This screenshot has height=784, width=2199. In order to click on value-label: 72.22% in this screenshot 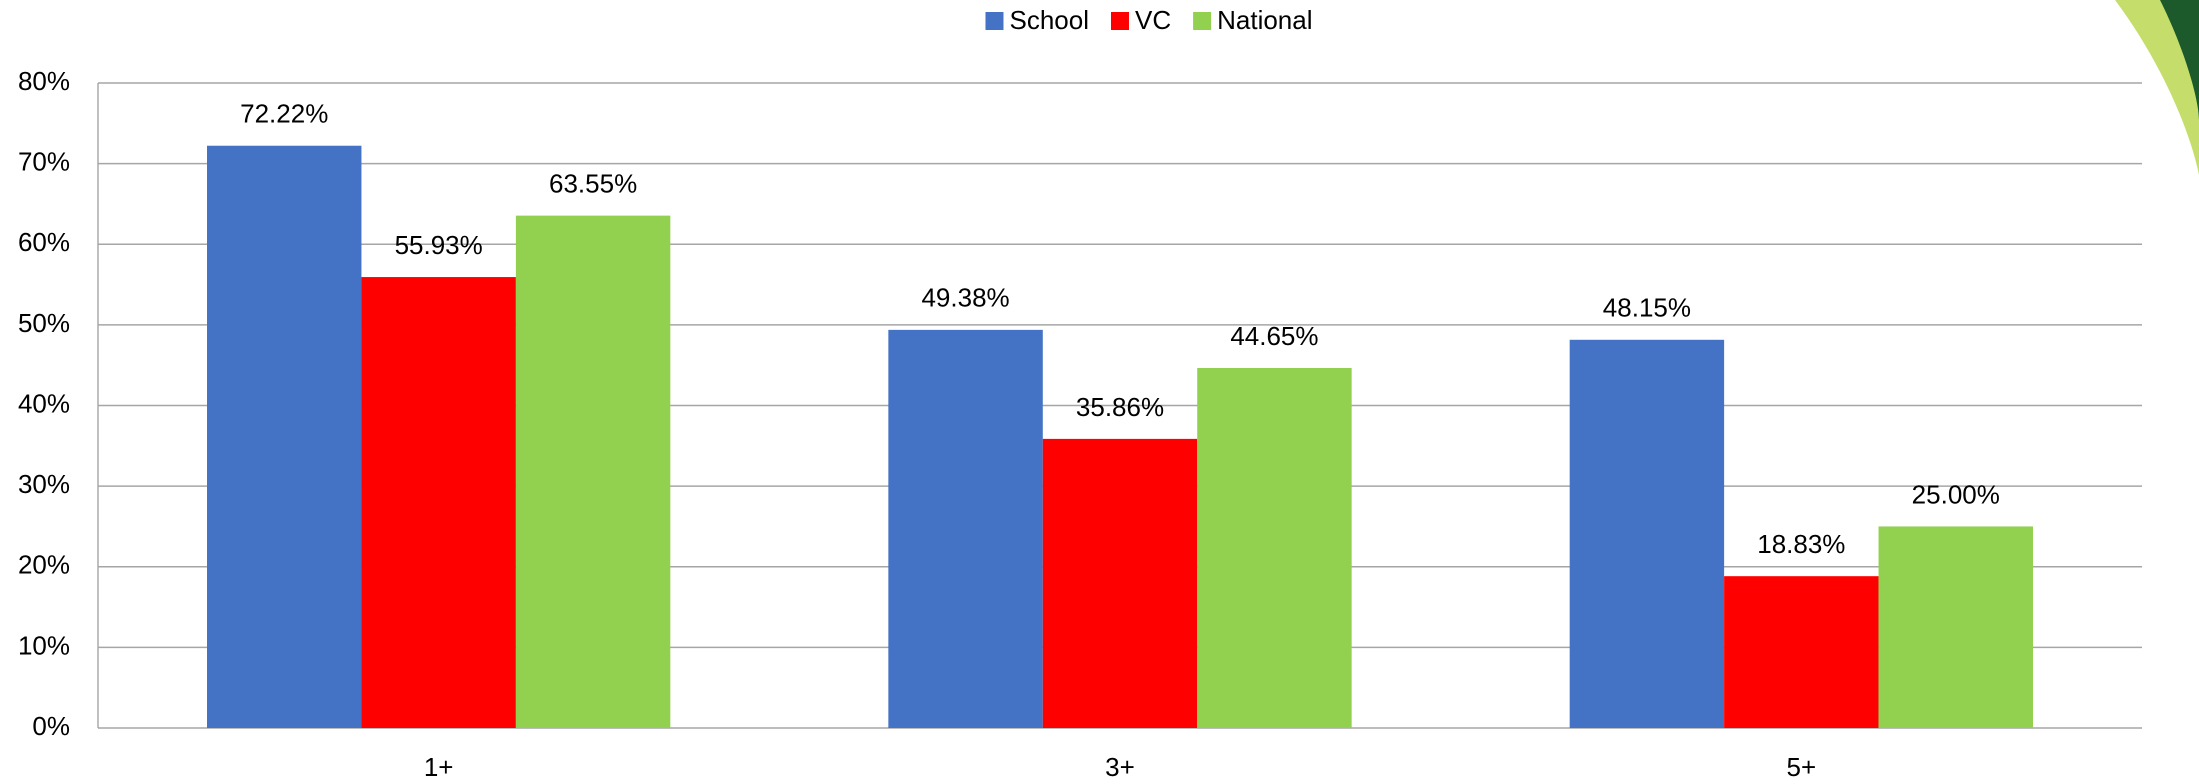, I will do `click(284, 114)`.